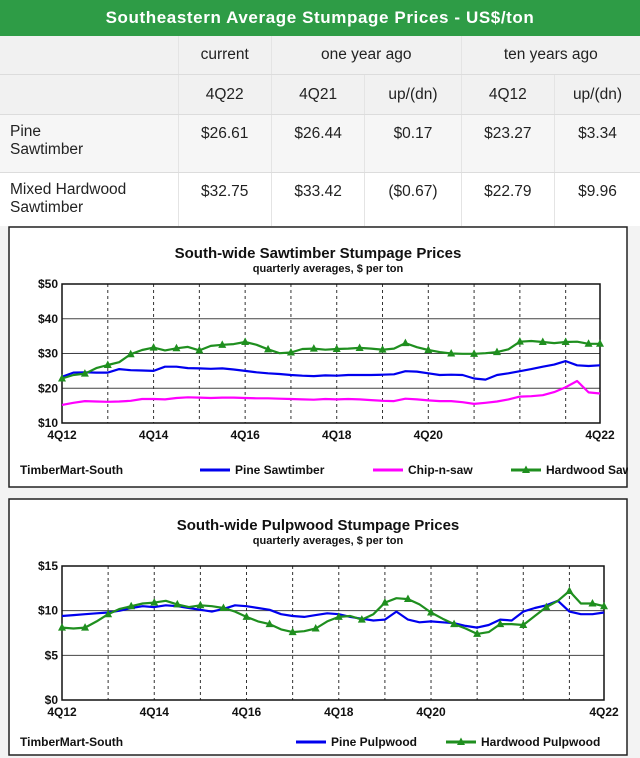 The height and width of the screenshot is (758, 640). What do you see at coordinates (26, 131) in the screenshot?
I see `row-label-line: Pine` at bounding box center [26, 131].